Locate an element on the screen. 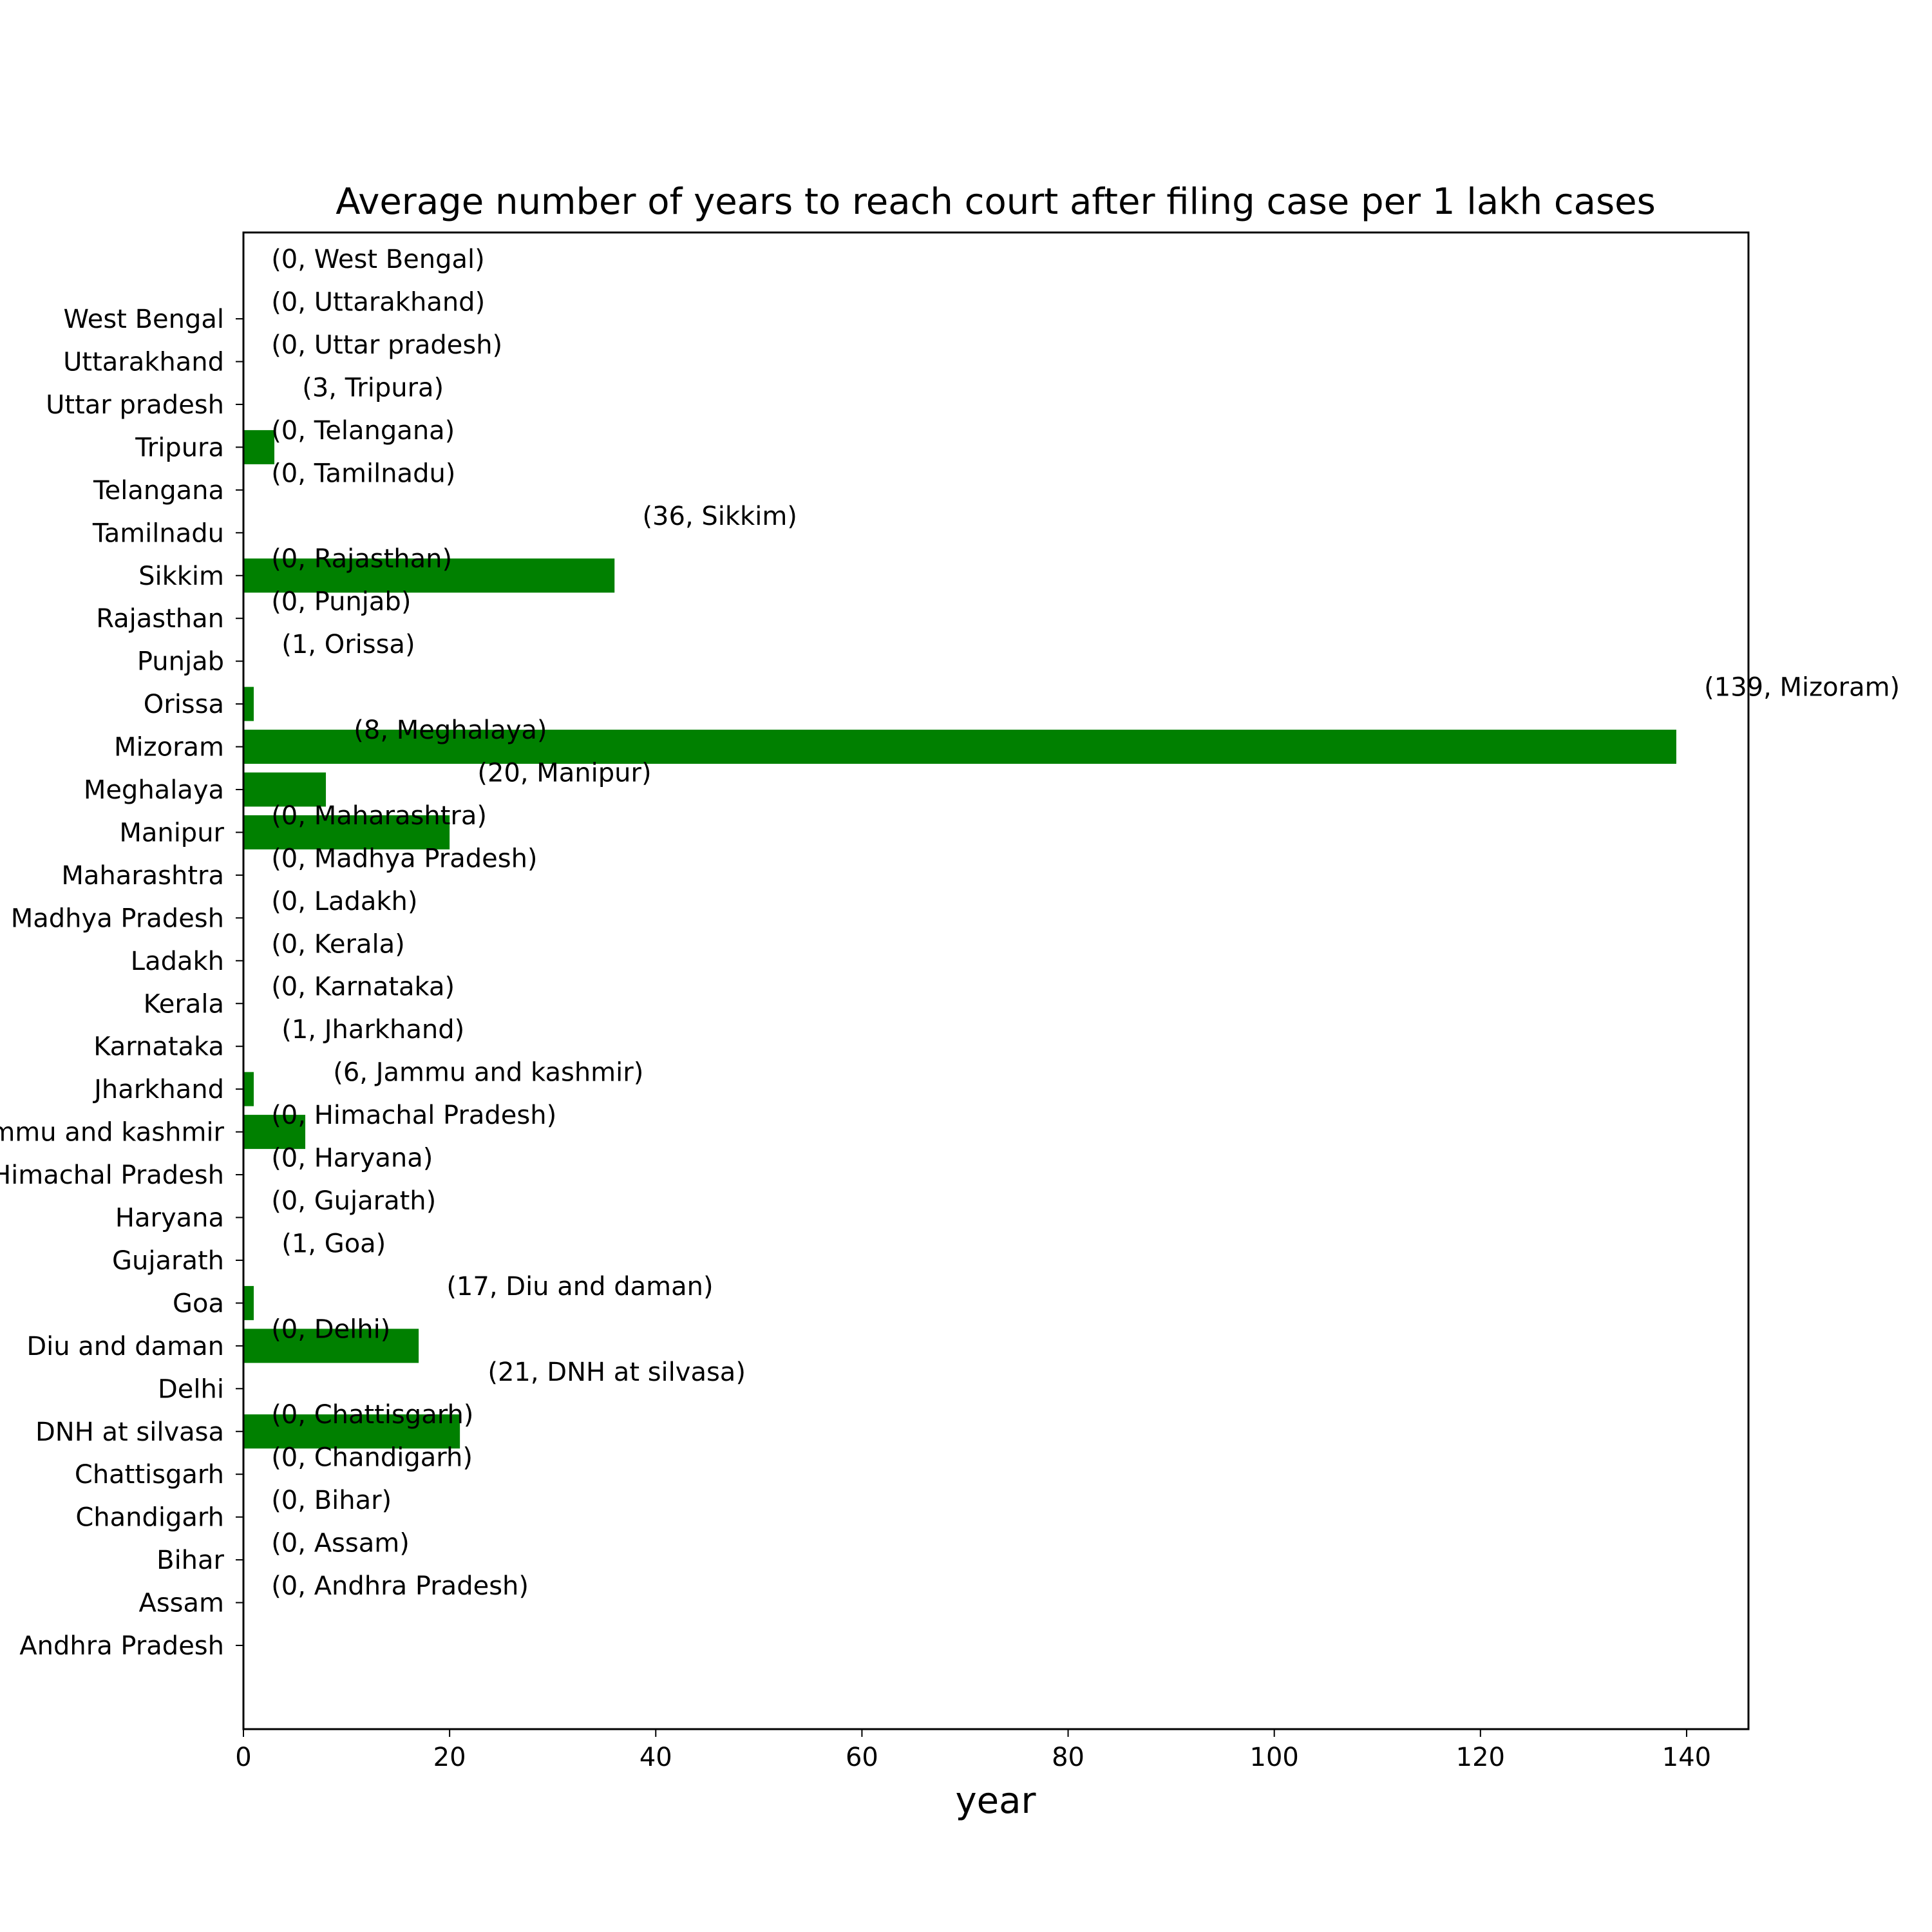 This screenshot has height=1932, width=1932. data-label: (139, Mizoram) is located at coordinates (1802, 688).